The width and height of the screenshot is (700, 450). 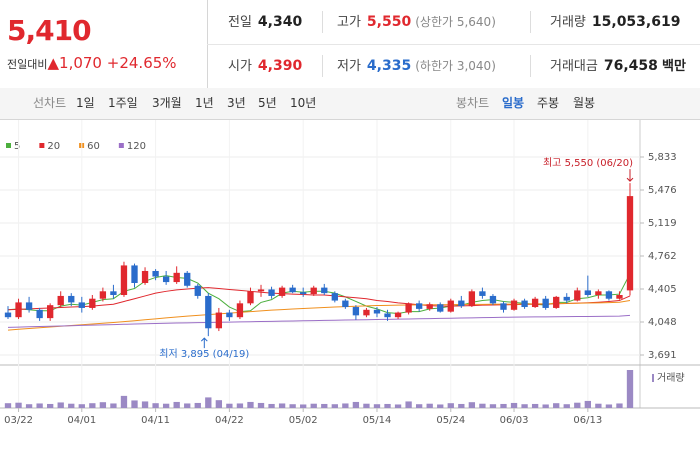 What do you see at coordinates (514, 420) in the screenshot?
I see `x-tick-label: 06/03` at bounding box center [514, 420].